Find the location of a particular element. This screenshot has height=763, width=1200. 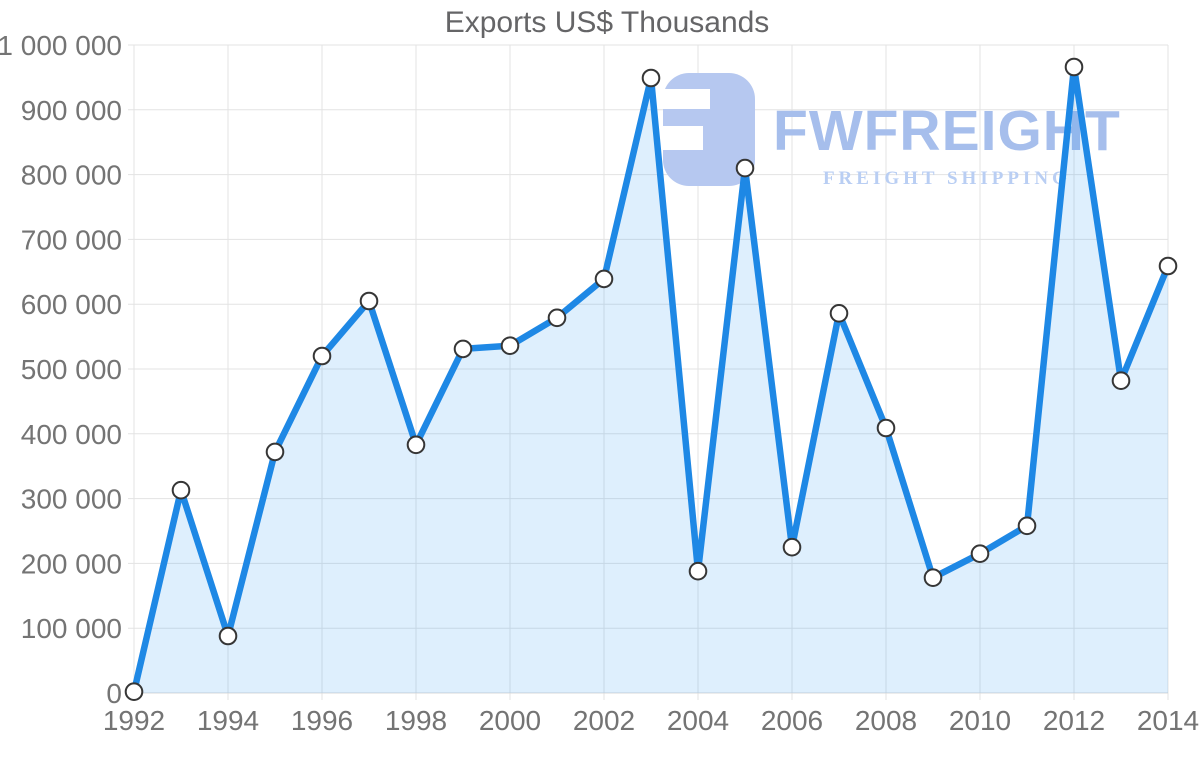

data-point-2002 is located at coordinates (604, 279).